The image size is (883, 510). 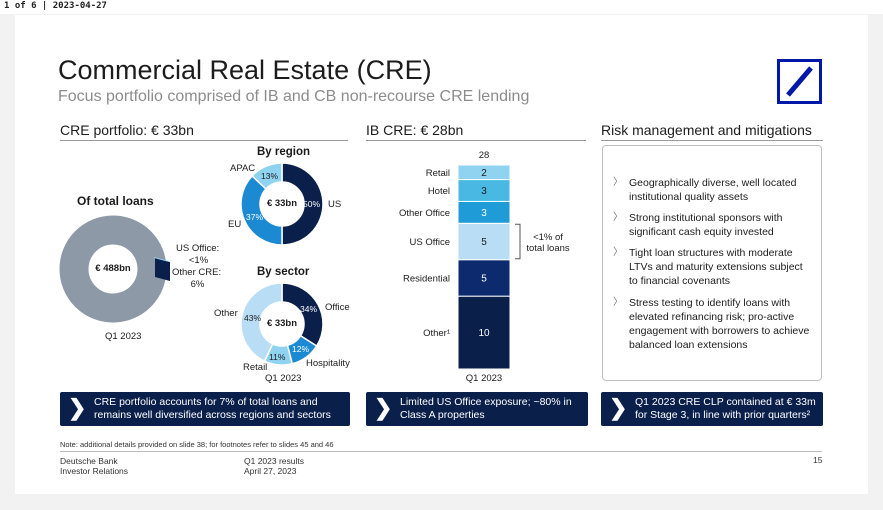 I want to click on page-indicator: 1 of 6 | 2023-04-27, so click(x=55, y=6).